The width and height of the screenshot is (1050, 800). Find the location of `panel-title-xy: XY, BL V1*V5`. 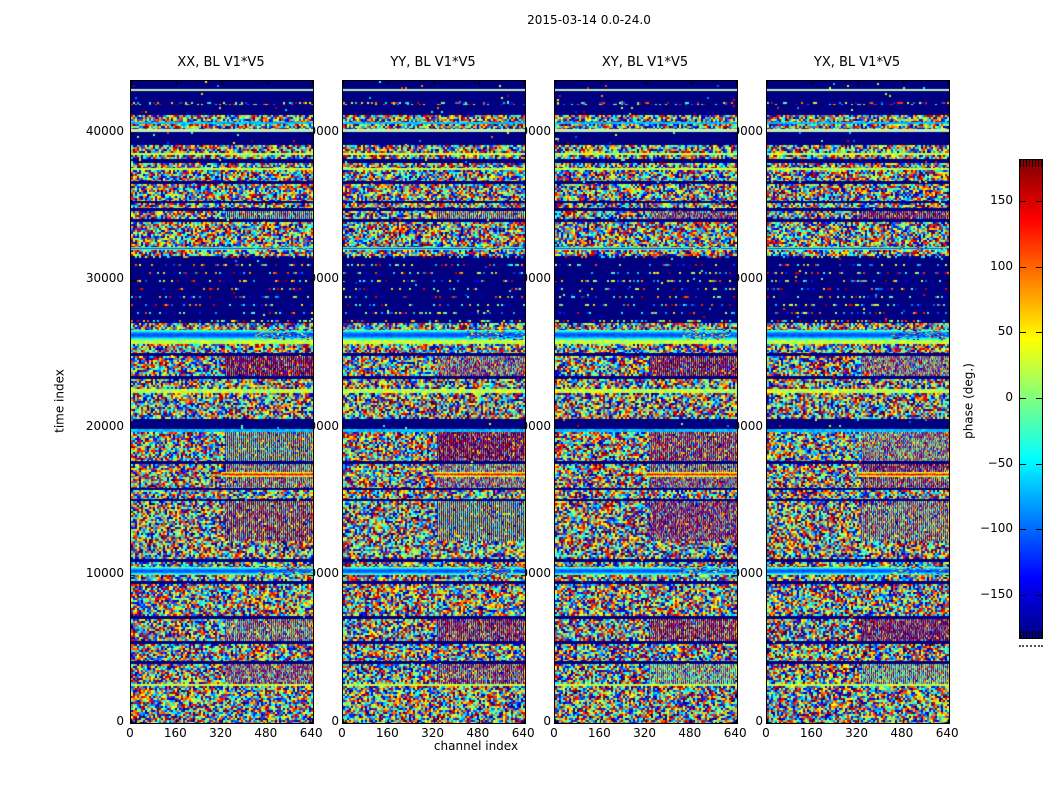

panel-title-xy: XY, BL V1*V5 is located at coordinates (645, 62).